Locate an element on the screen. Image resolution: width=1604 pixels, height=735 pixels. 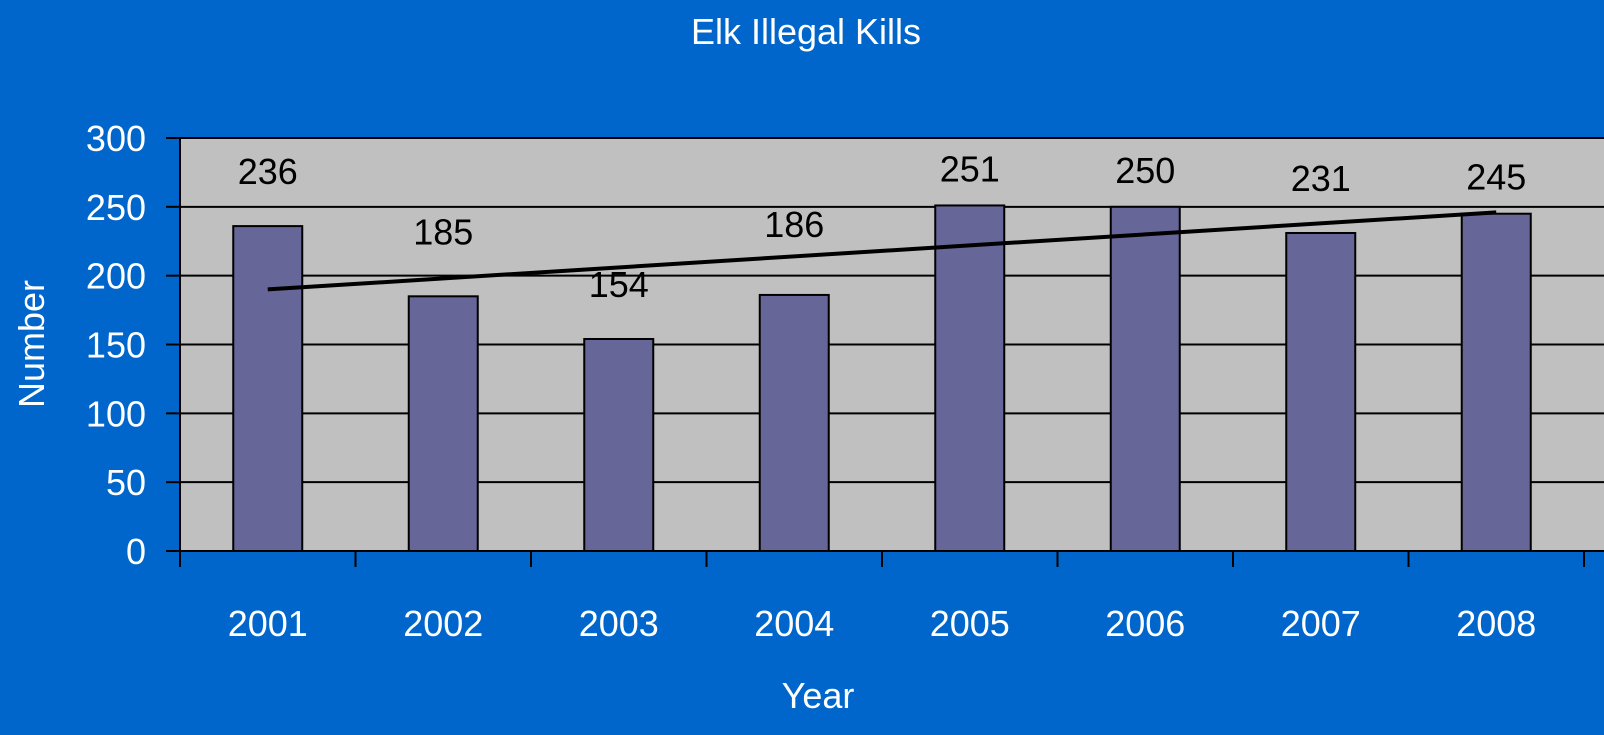
x-tick-label-2002: 2002 is located at coordinates (443, 623).